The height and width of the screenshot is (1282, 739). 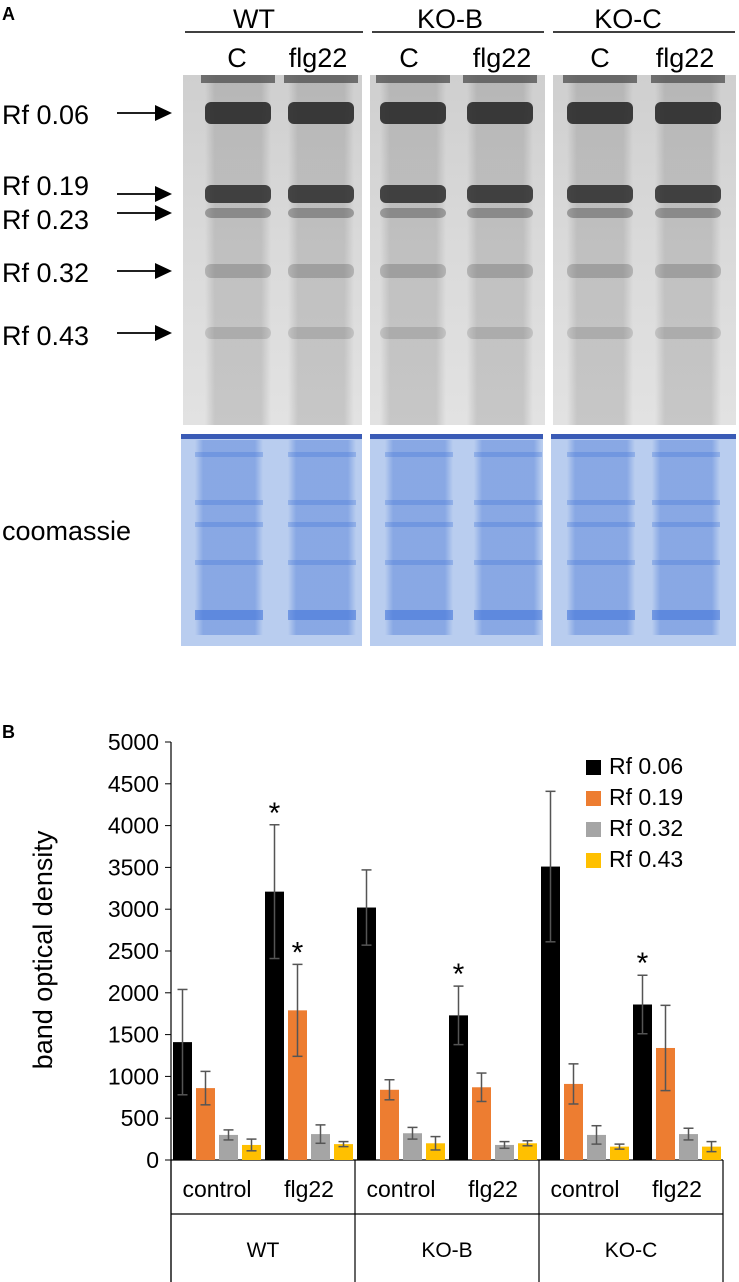 What do you see at coordinates (66, 531) in the screenshot?
I see `coomassie-label: coomassie` at bounding box center [66, 531].